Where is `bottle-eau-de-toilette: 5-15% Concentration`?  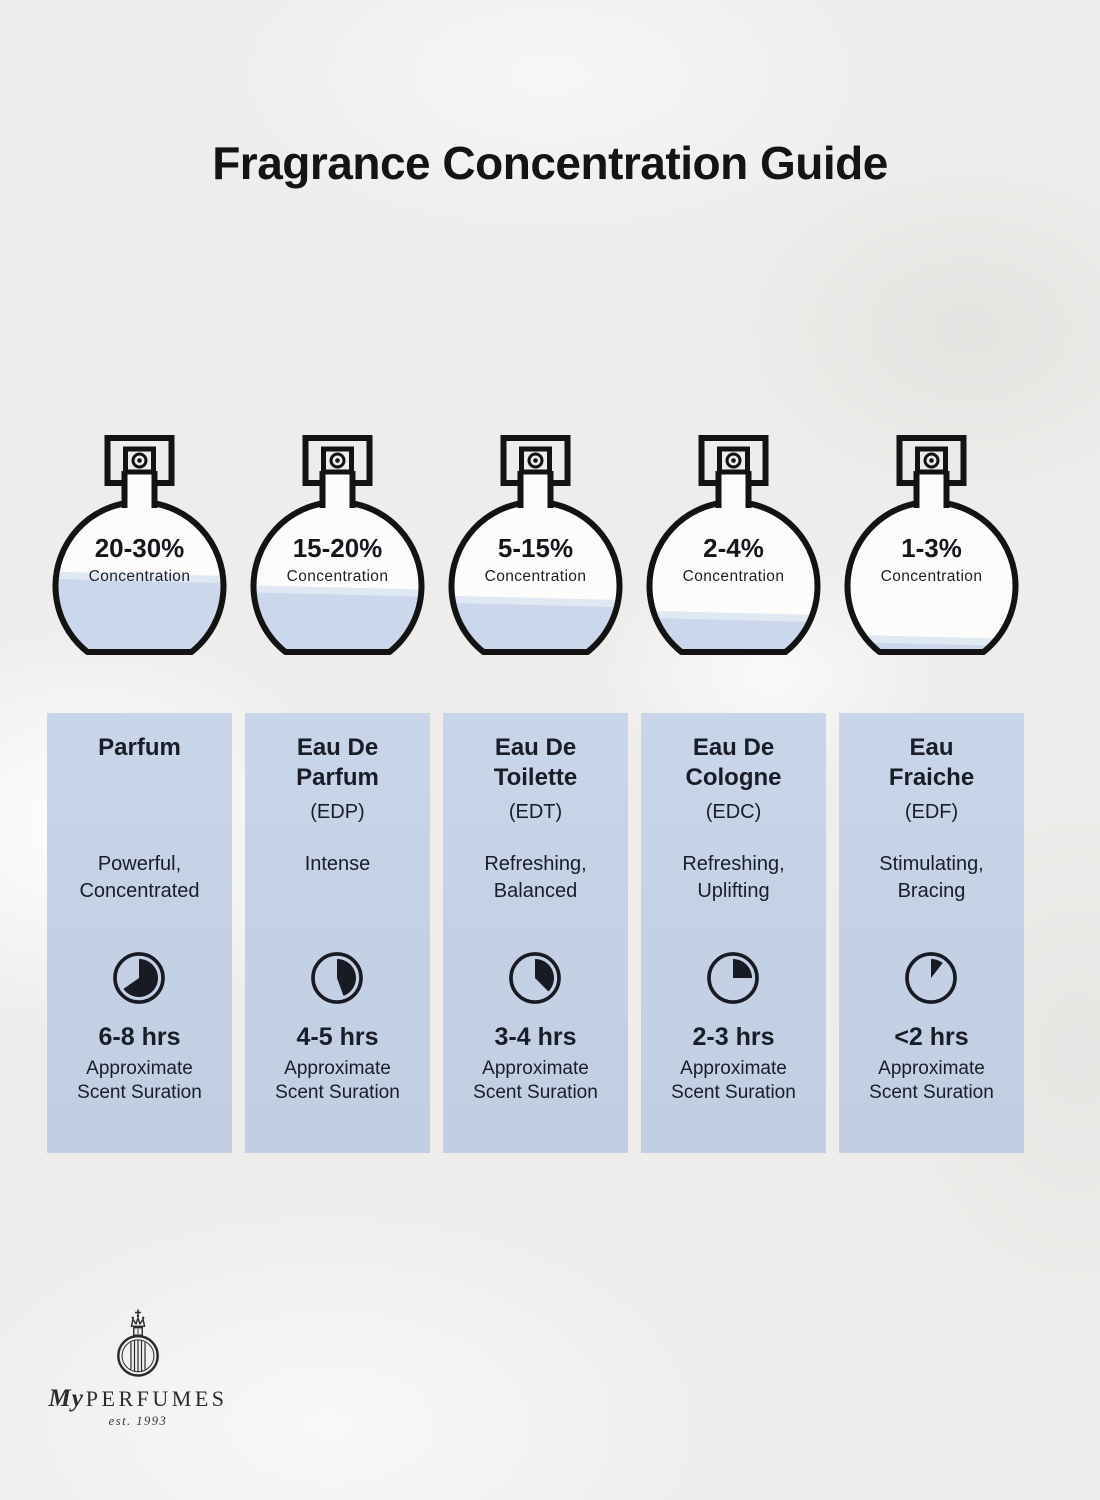
bottle-eau-de-toilette: 5-15% Concentration is located at coordinates (535, 551).